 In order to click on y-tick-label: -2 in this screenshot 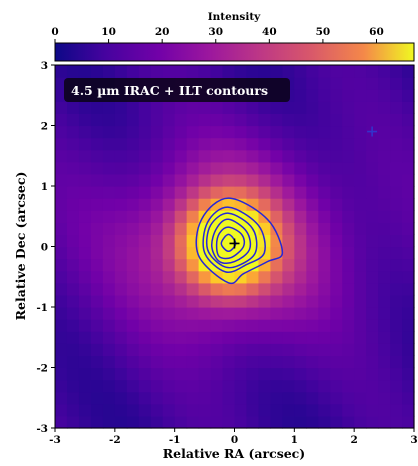, I will do `click(42, 369)`.